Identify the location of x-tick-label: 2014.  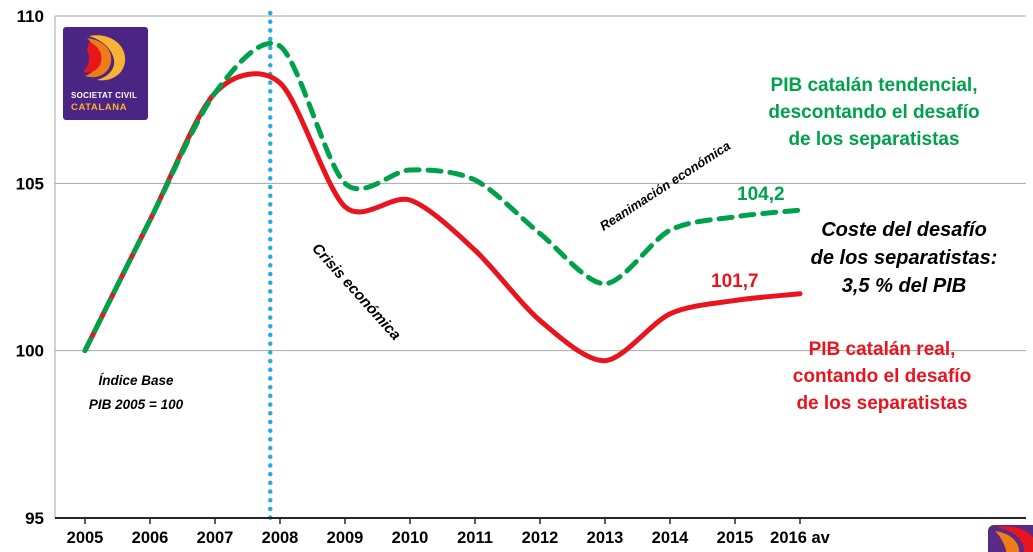
(671, 538).